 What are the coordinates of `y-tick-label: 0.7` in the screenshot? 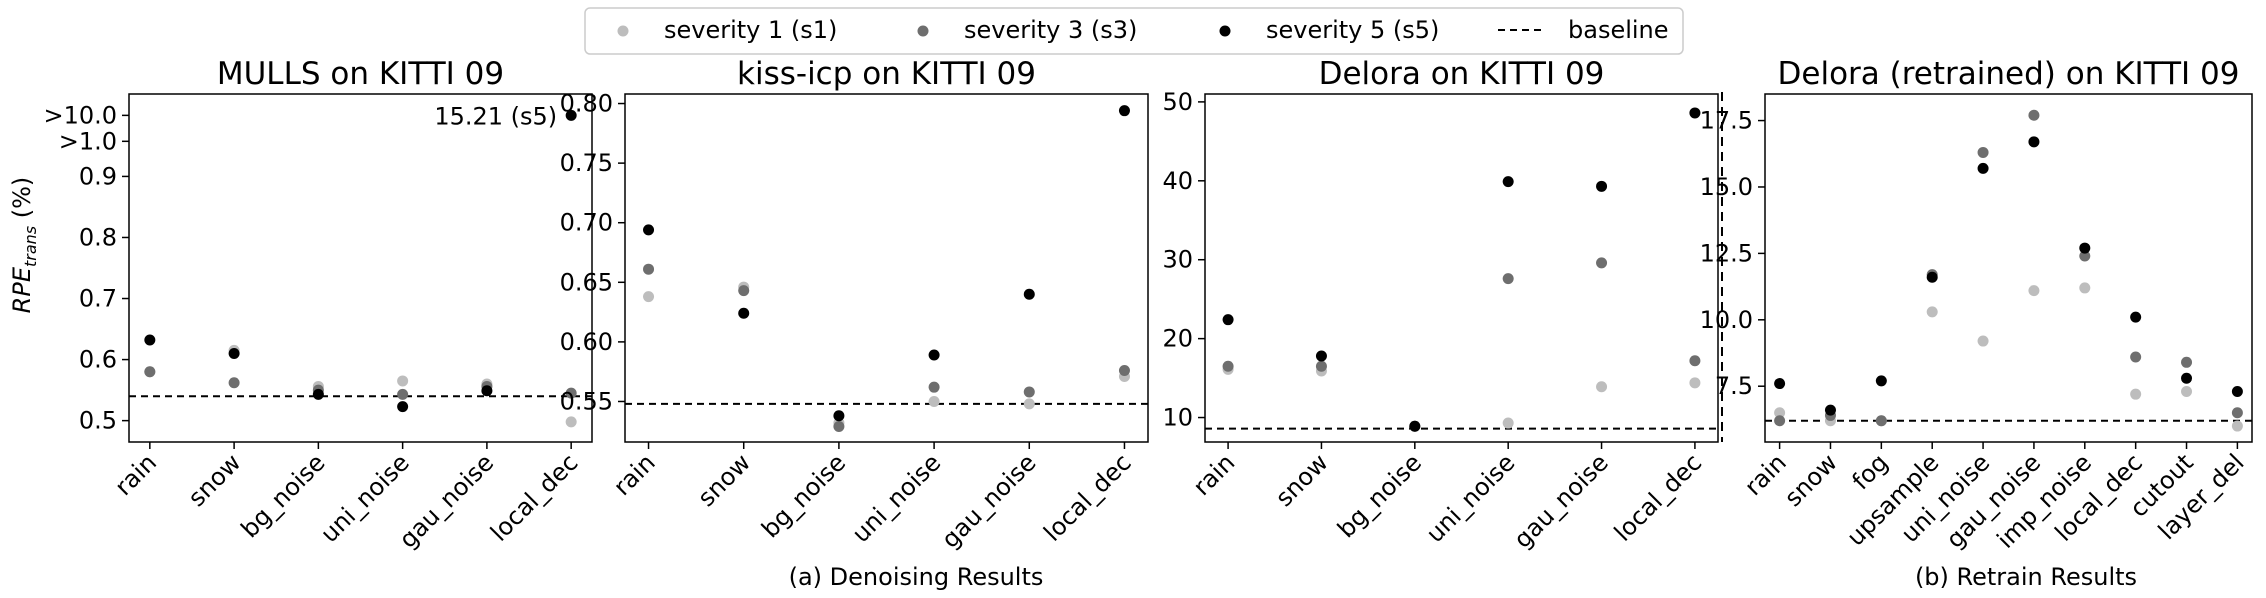 It's located at (98, 299).